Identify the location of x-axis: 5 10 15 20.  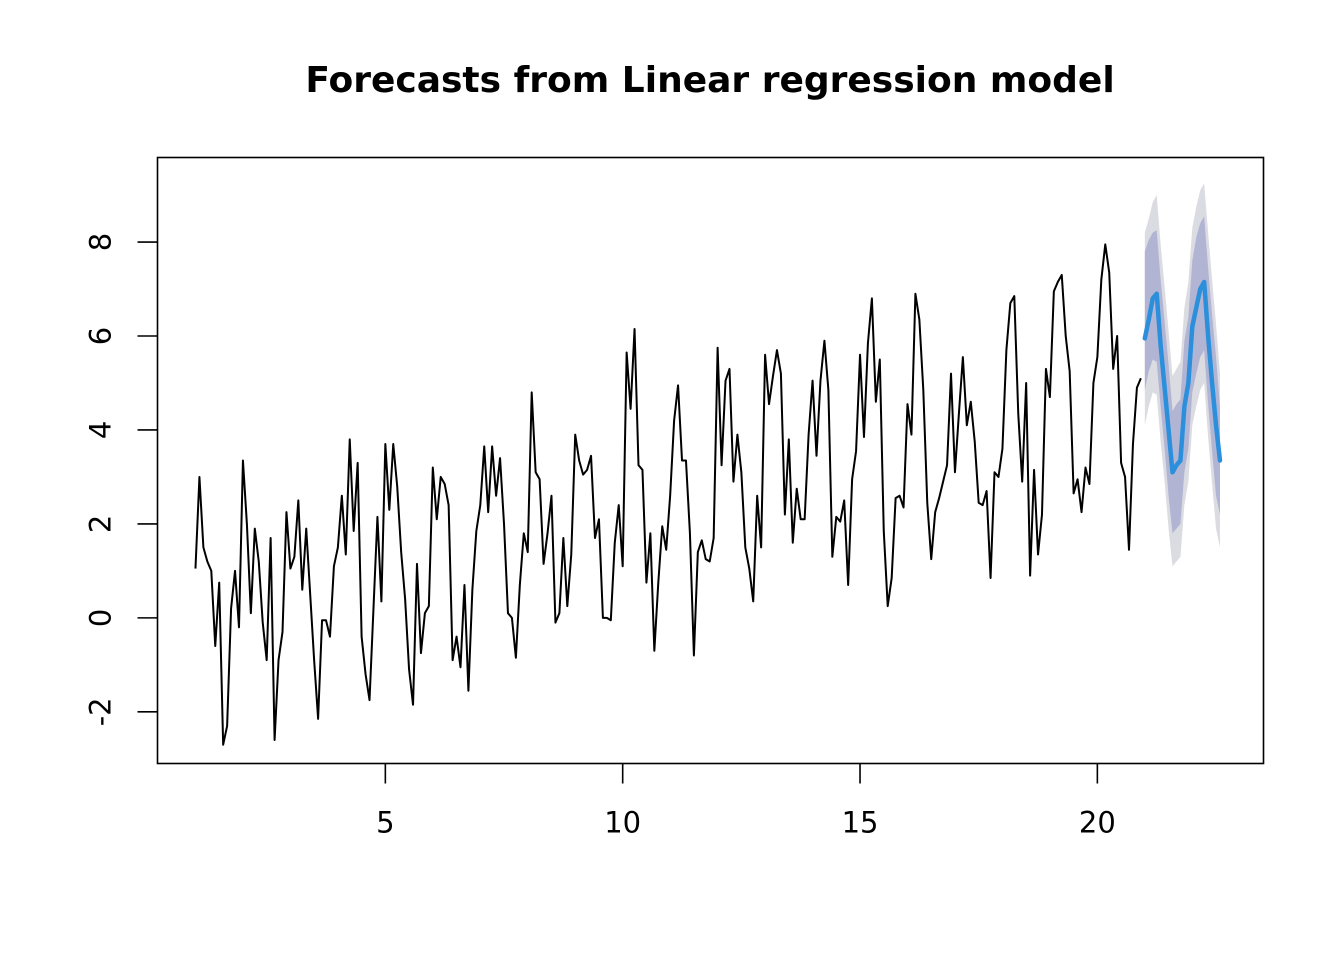
(746, 801).